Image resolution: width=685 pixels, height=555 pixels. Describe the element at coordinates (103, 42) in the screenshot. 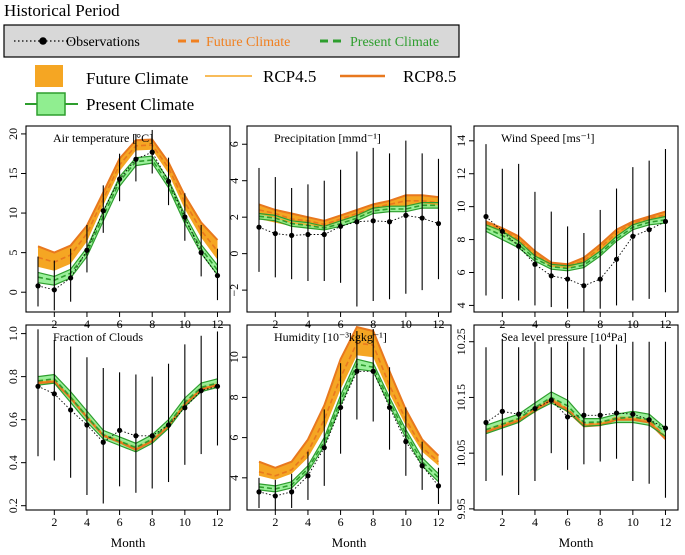

I see `legend-observations-label: Observations` at that location.